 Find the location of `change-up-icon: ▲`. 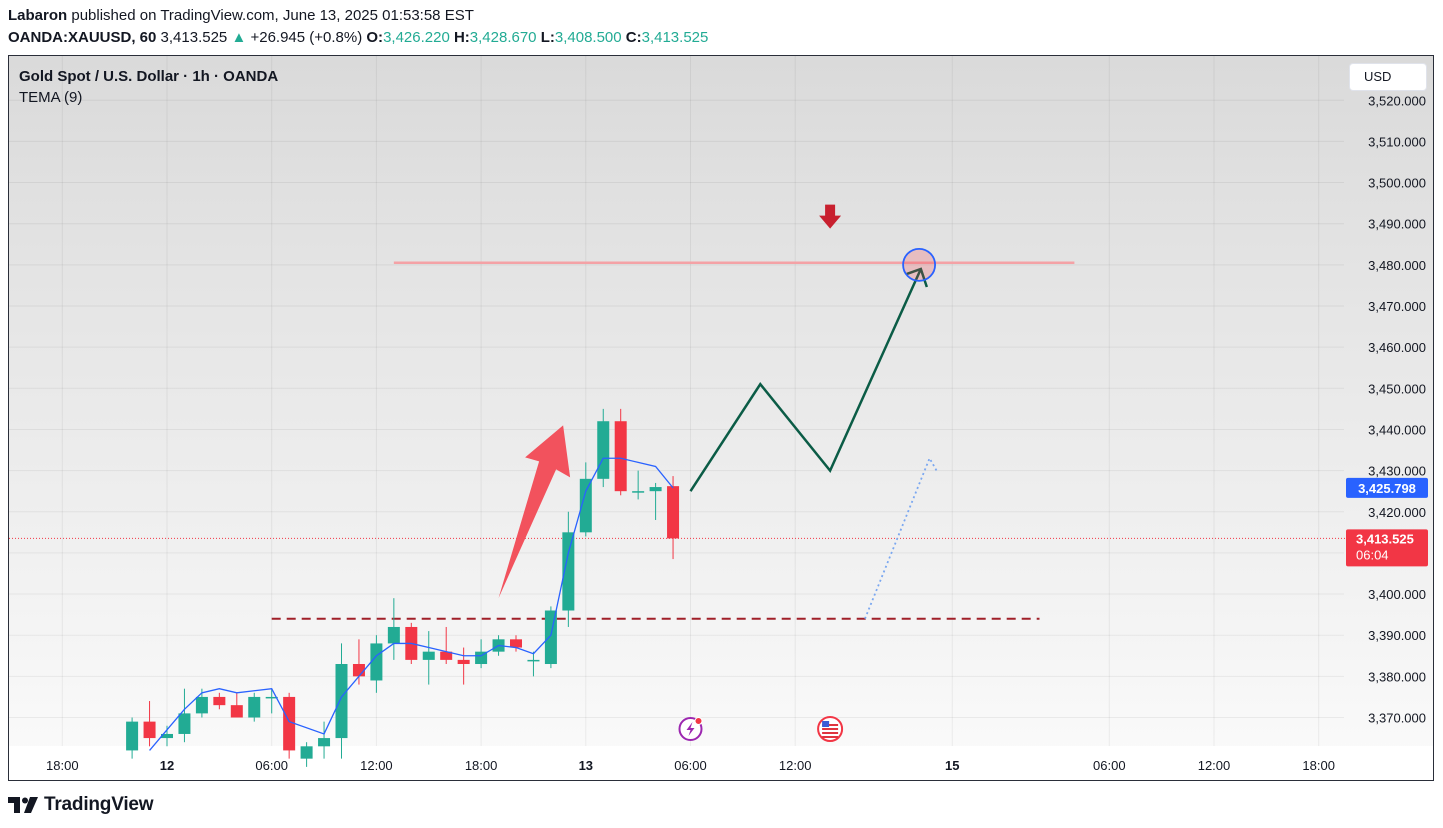

change-up-icon: ▲ is located at coordinates (239, 37).